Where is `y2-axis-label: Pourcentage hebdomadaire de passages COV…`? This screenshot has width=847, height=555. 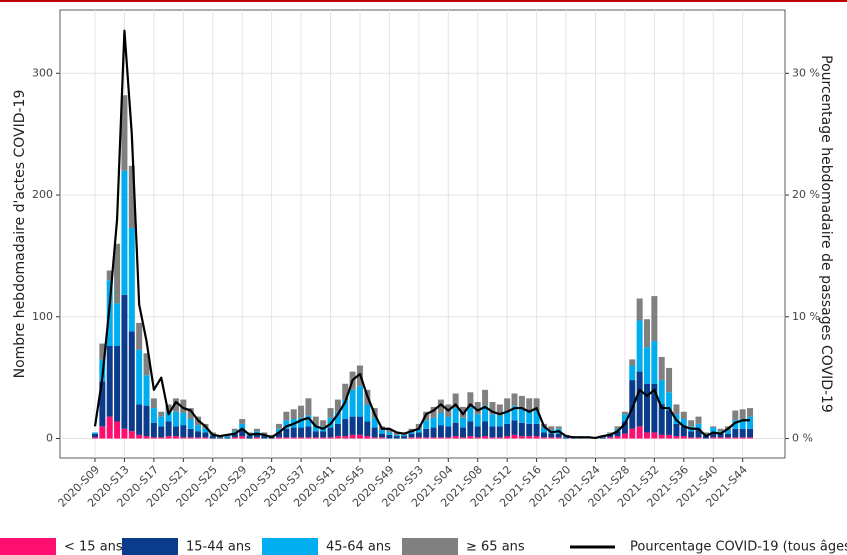 y2-axis-label: Pourcentage hebdomadaire de passages COV… is located at coordinates (826, 234).